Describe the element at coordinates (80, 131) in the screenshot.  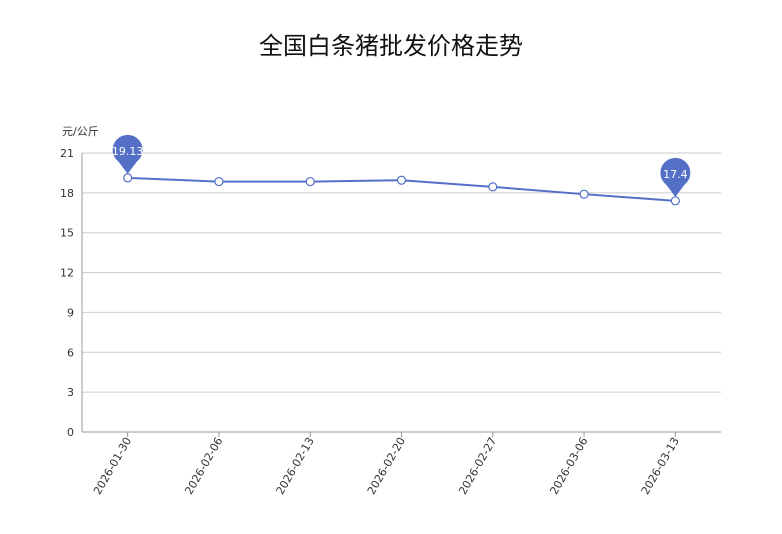
I see `y-axis-unit-label: 元/公斤` at that location.